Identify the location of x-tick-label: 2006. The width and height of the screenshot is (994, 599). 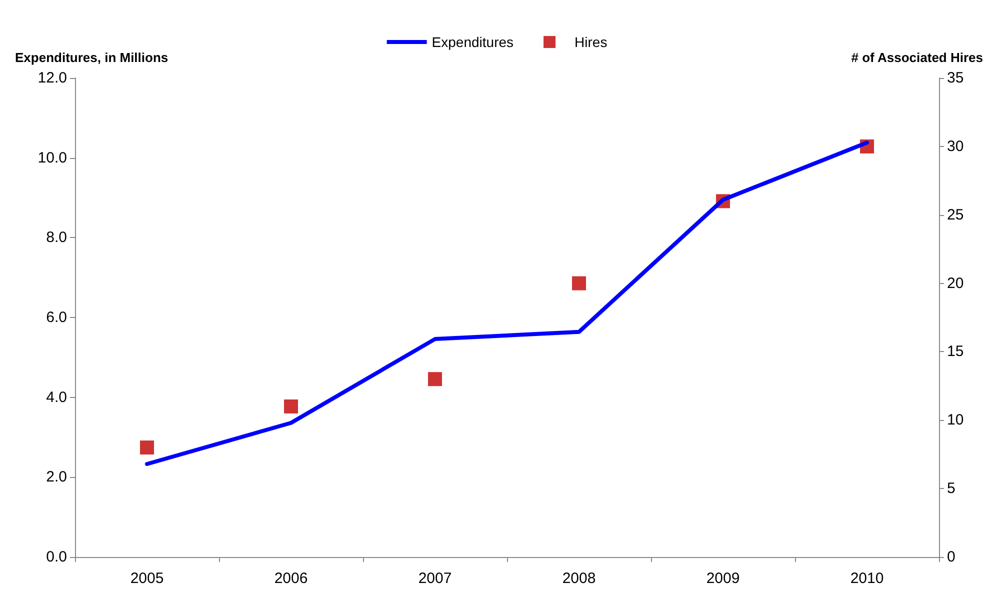
(291, 578).